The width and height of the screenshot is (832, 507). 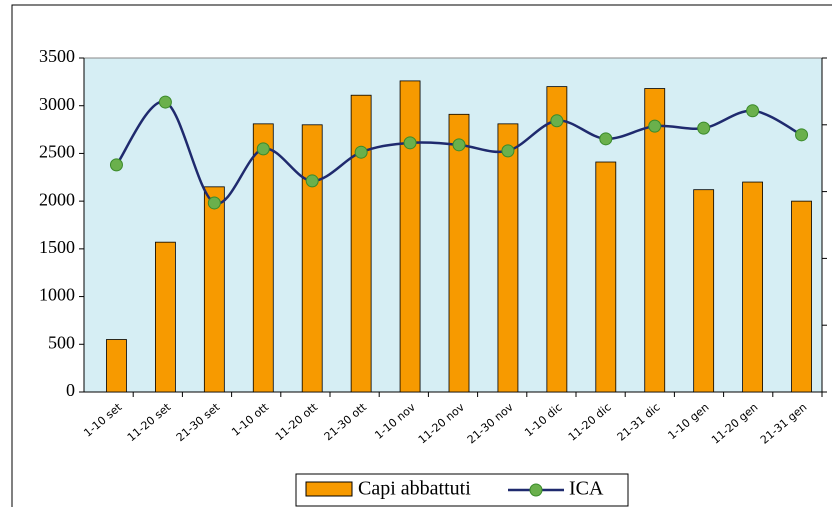 I want to click on y-tick-label: 3000, so click(x=57, y=104).